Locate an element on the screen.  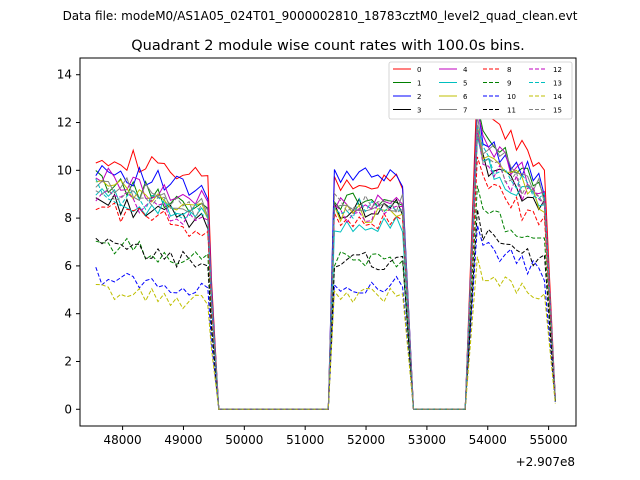
legend-label-8: 8 is located at coordinates (509, 70).